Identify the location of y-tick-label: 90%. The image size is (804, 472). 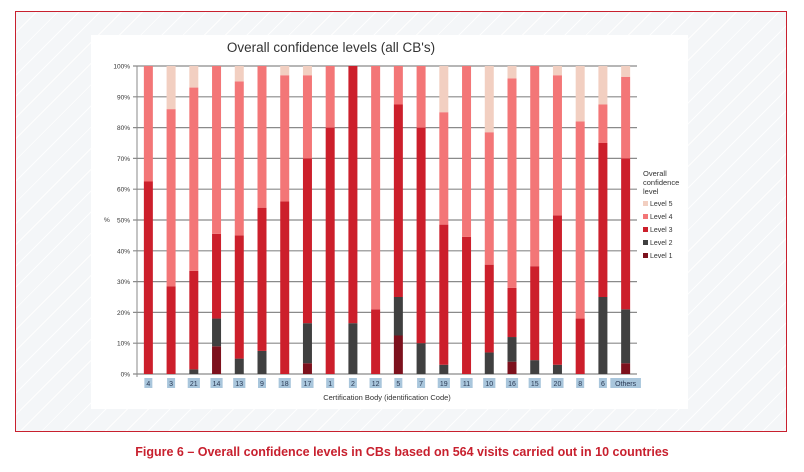
(123, 97).